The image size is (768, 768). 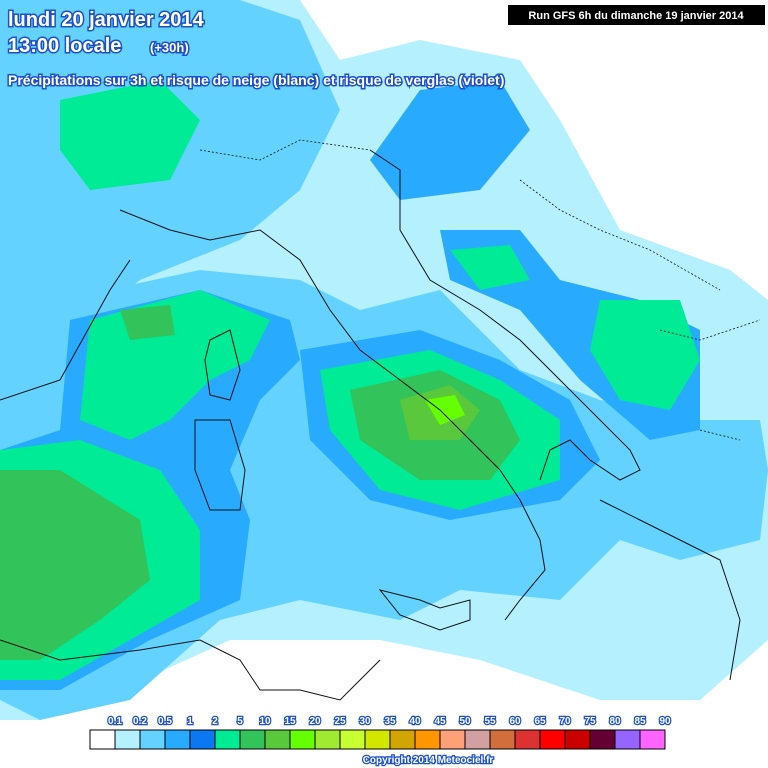 What do you see at coordinates (290, 721) in the screenshot?
I see `legend-label: 15` at bounding box center [290, 721].